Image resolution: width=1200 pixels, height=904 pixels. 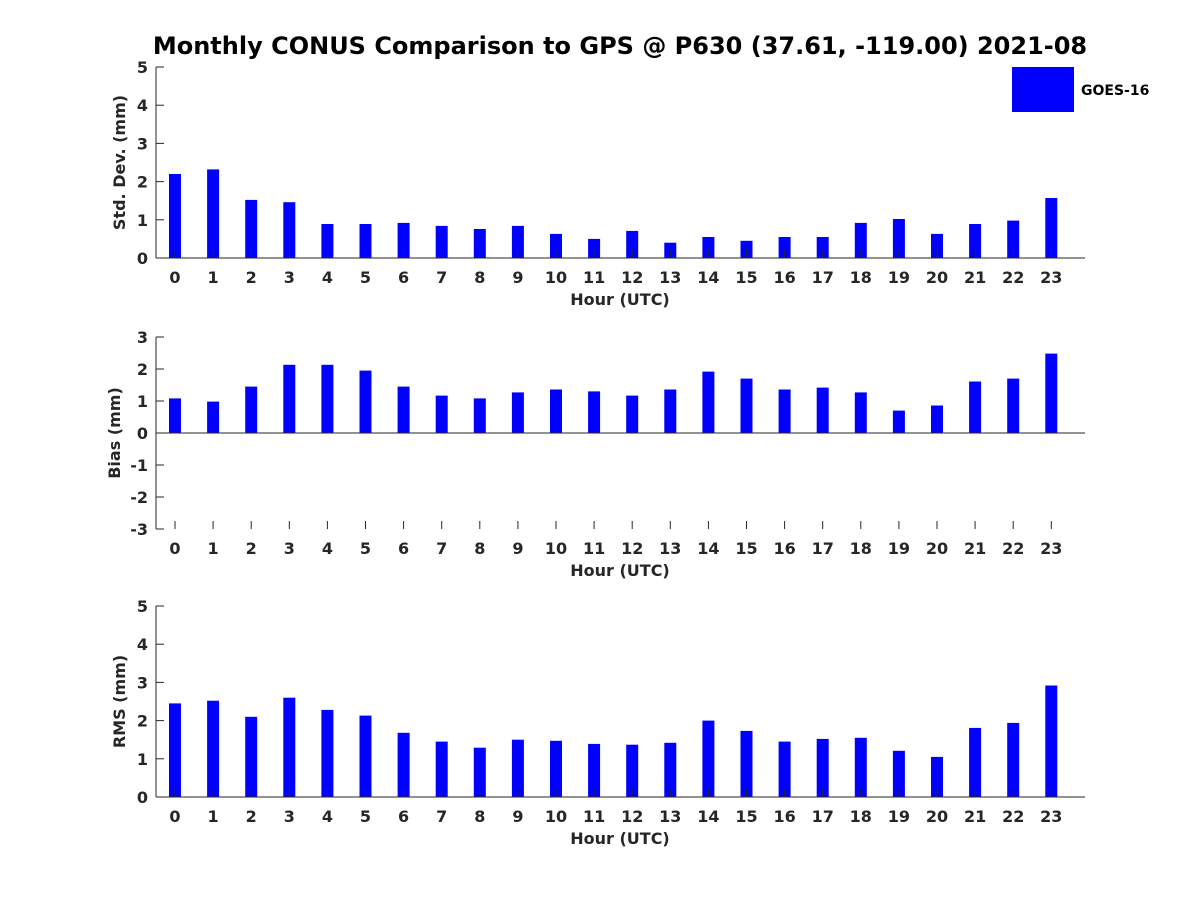 I want to click on x-tick-label-3: 3, so click(x=289, y=548).